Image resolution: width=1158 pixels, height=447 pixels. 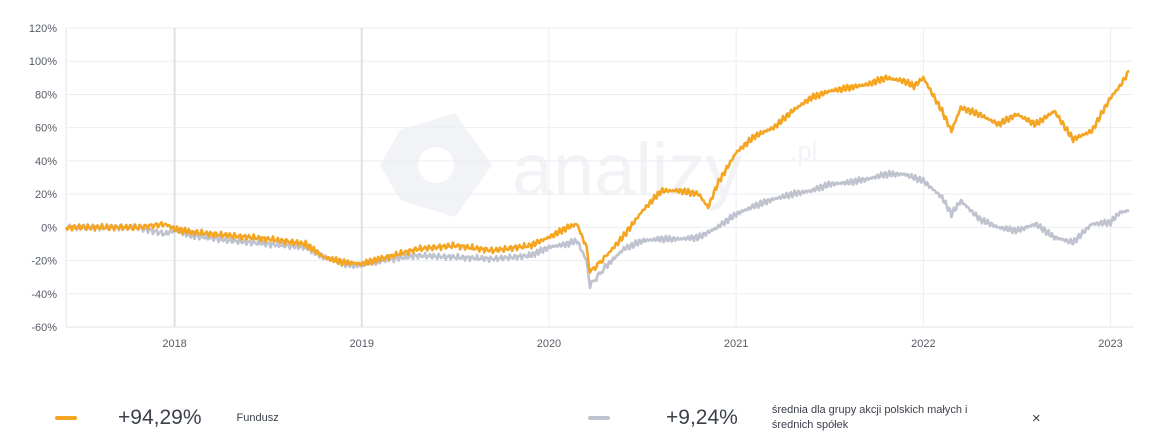 I want to click on y-tick-label: 100%, so click(x=43, y=62).